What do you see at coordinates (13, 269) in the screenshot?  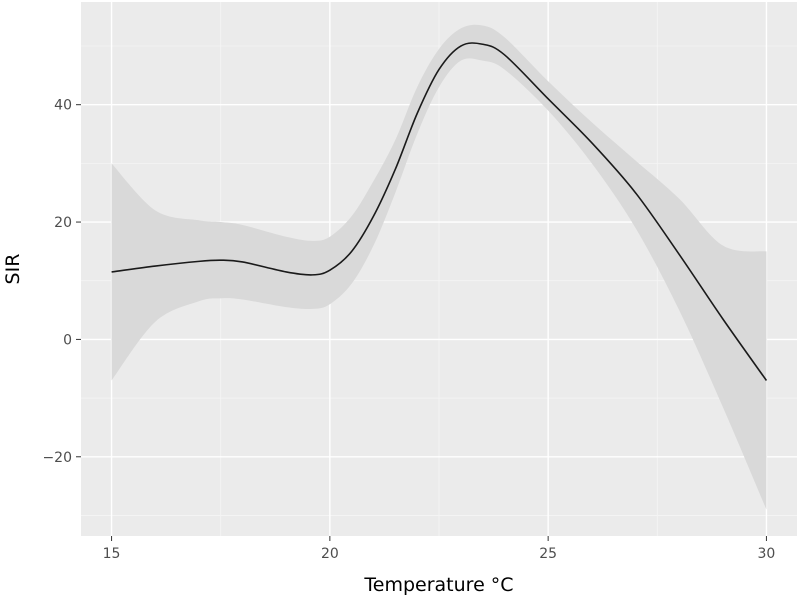 I see `y-axis-title: SIR` at bounding box center [13, 269].